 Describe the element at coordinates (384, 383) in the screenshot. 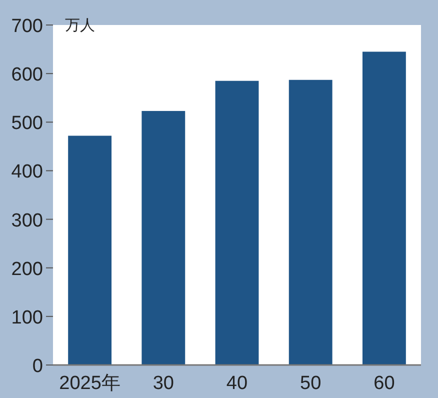

I see `x-tick-label: 60` at that location.